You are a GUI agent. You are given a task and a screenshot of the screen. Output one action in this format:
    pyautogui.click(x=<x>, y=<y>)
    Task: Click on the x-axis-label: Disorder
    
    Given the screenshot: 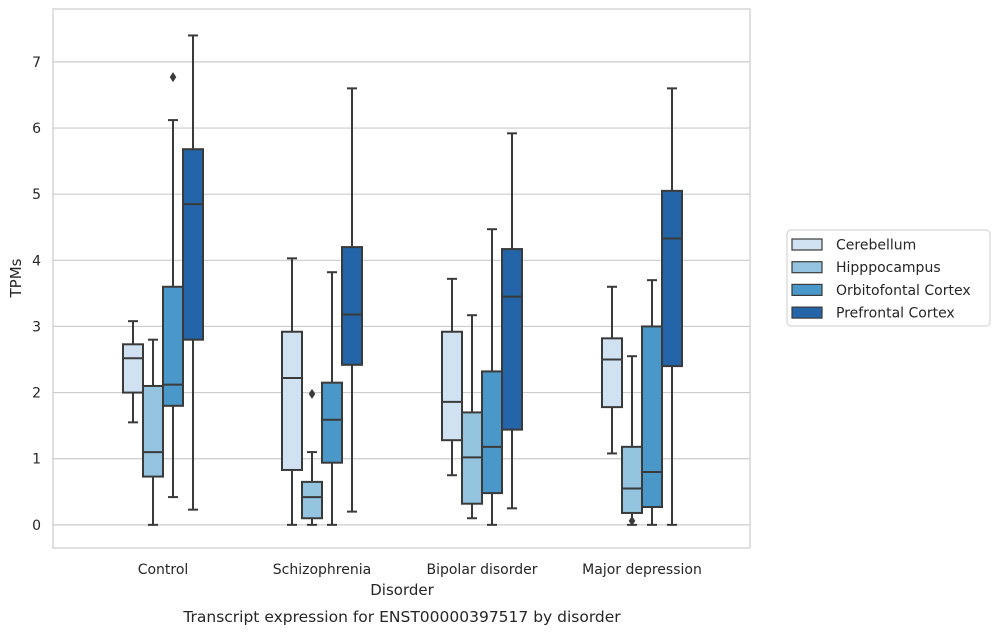 What is the action you would take?
    pyautogui.click(x=402, y=590)
    